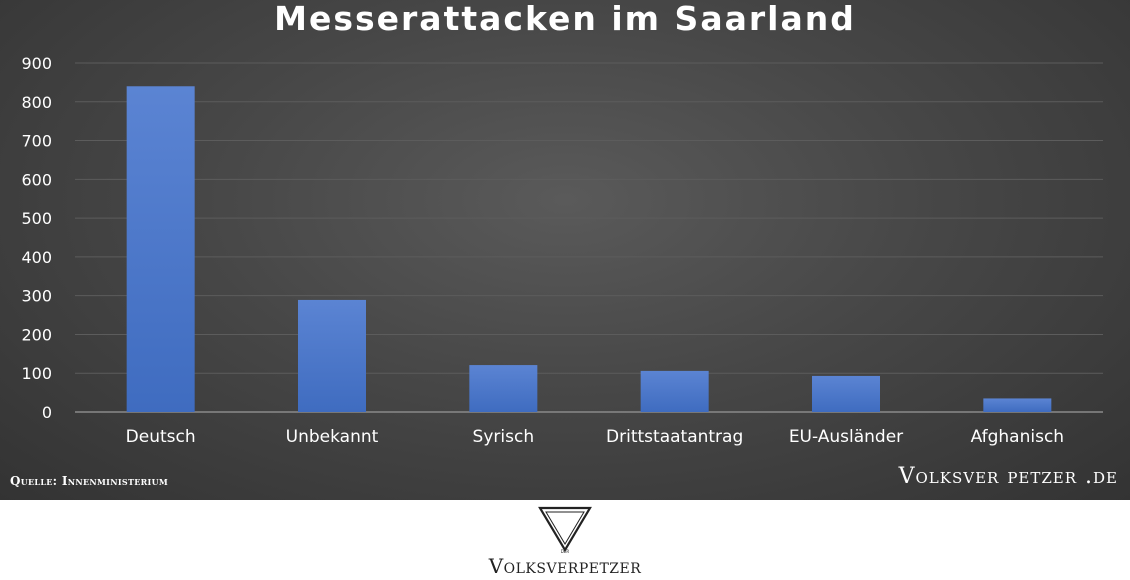 Image resolution: width=1130 pixels, height=580 pixels. Describe the element at coordinates (36, 373) in the screenshot. I see `y-tick-label: 100` at that location.